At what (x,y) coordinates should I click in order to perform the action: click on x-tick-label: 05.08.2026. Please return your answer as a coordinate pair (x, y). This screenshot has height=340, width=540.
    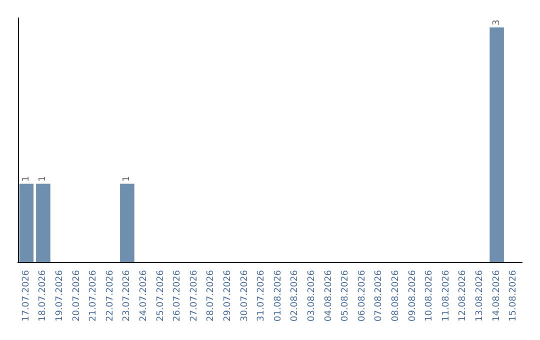
    Looking at the image, I should click on (345, 296).